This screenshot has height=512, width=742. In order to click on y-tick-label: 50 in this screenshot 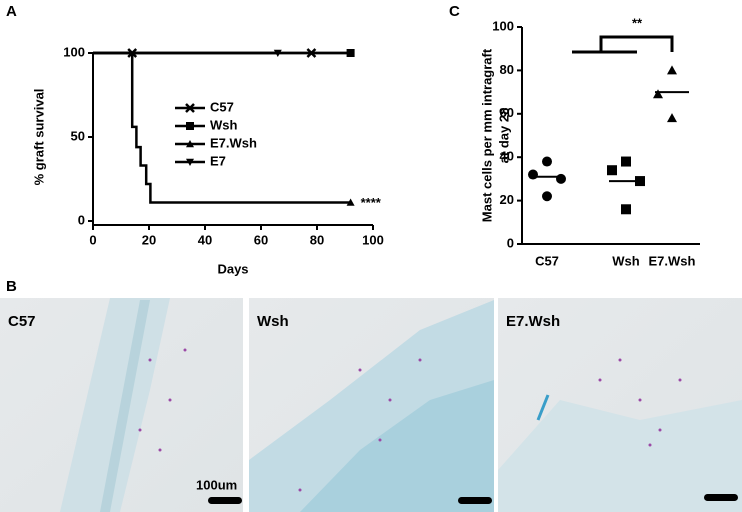, I will do `click(78, 135)`.